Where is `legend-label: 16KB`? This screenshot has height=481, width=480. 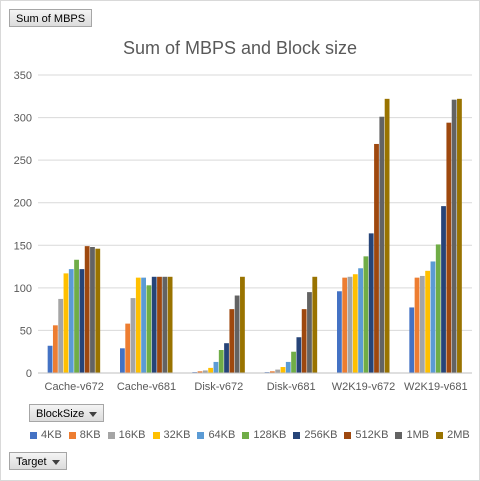 legend-label: 16KB is located at coordinates (132, 435).